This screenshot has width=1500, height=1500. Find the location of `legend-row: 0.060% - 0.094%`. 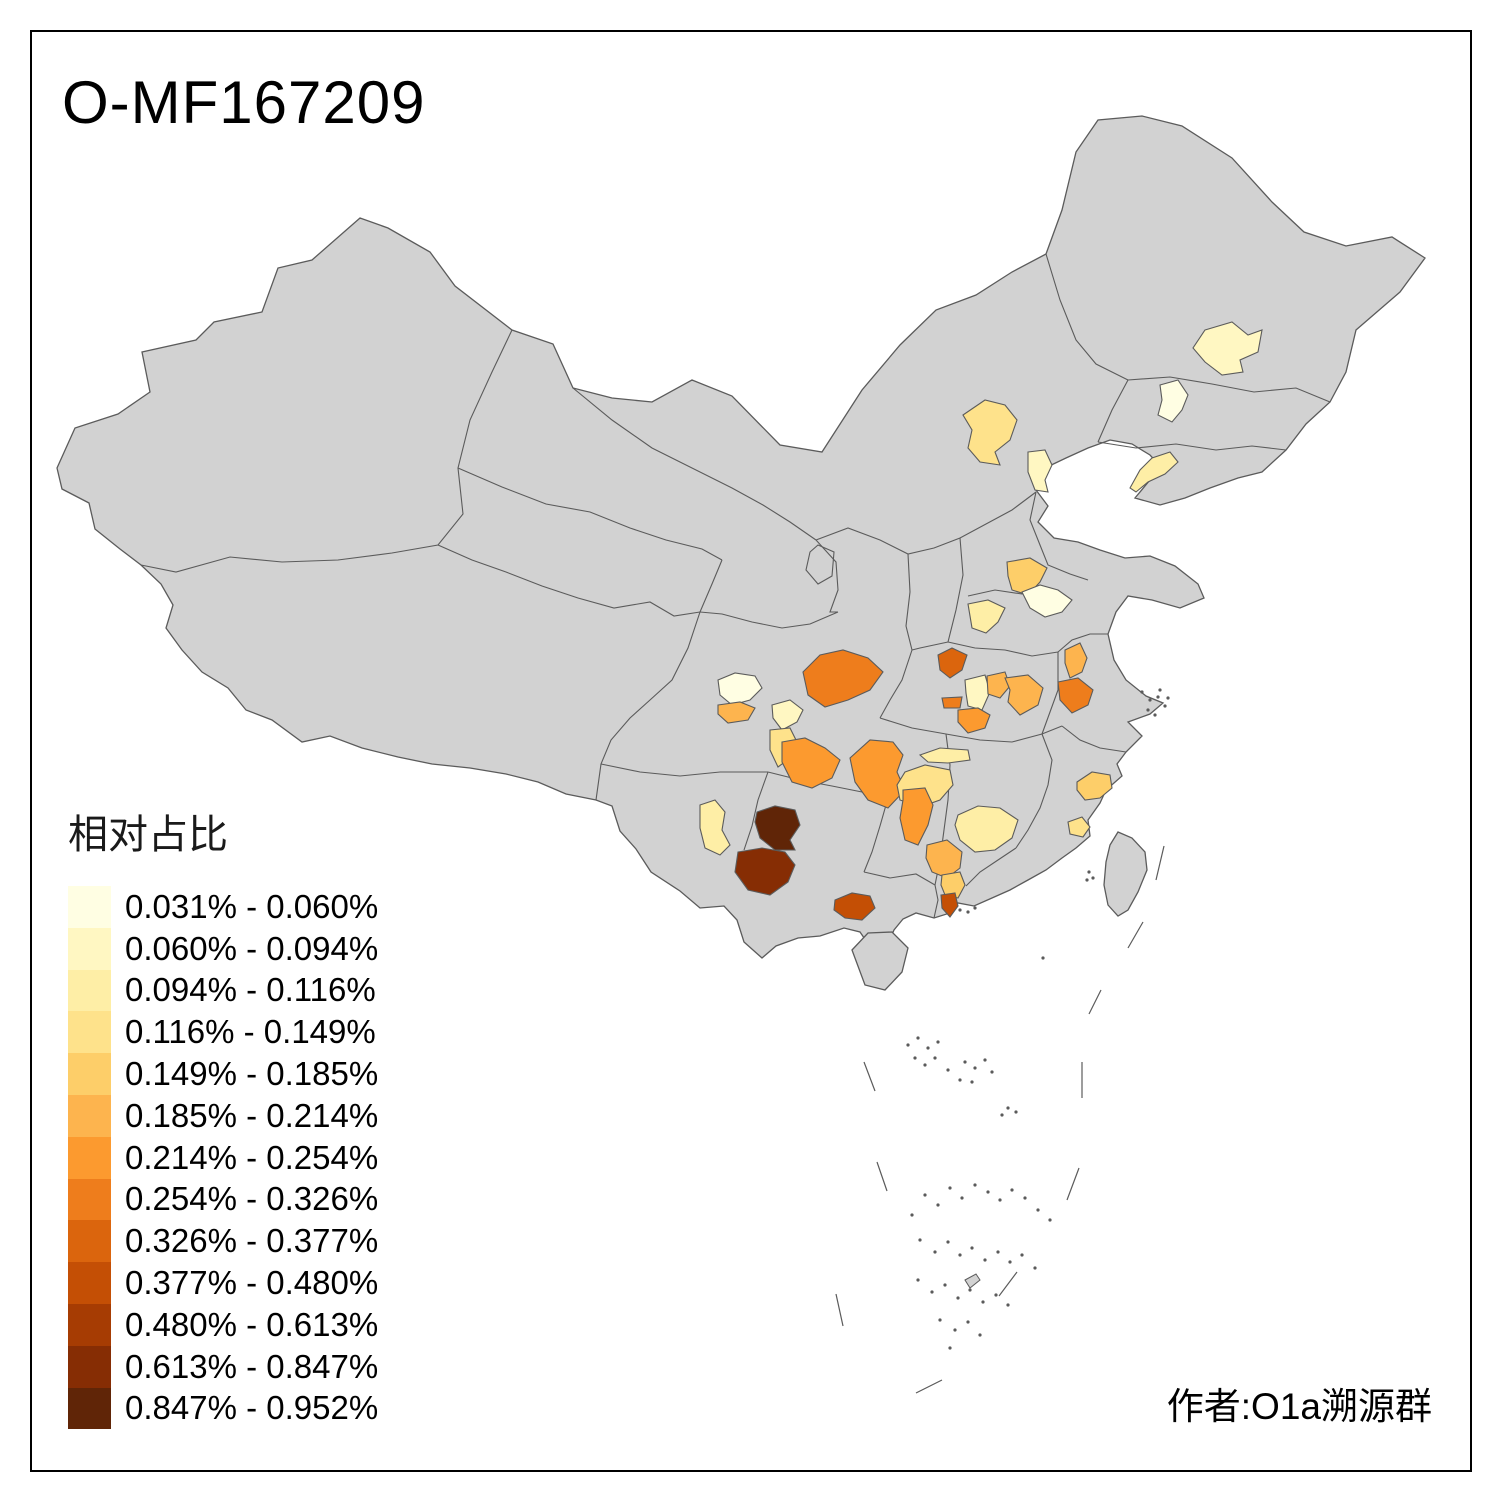

legend-row: 0.060% - 0.094% is located at coordinates (223, 948).